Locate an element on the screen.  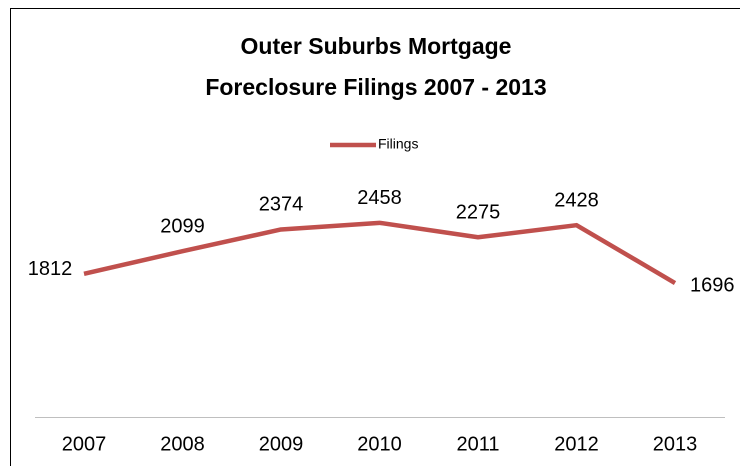
chart-title: Outer Suburbs Mortgage is located at coordinates (376, 46).